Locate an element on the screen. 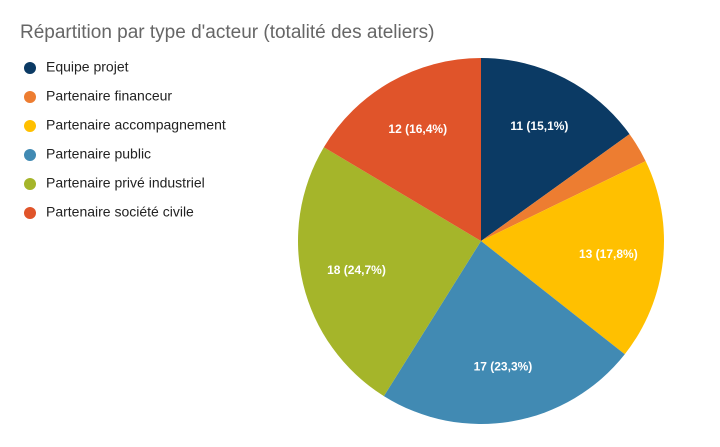 The width and height of the screenshot is (720, 447). legend-label: Partenaire public is located at coordinates (98, 154).